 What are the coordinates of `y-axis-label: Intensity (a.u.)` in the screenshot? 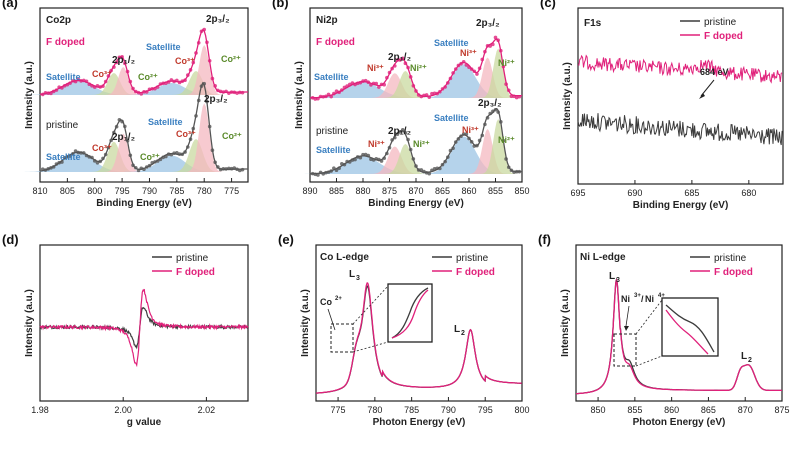 It's located at (567, 96).